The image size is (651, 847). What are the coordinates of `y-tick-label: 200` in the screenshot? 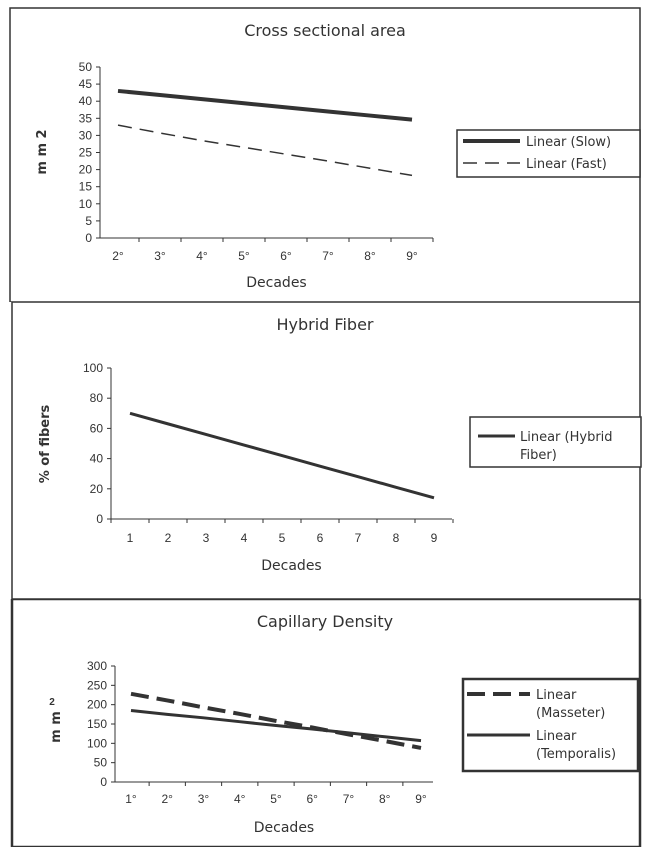 It's located at (97, 705).